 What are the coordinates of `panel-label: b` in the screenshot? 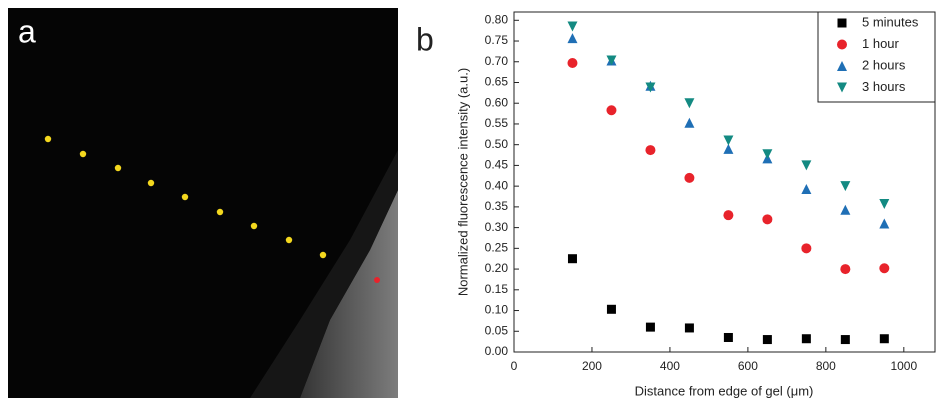 It's located at (425, 39).